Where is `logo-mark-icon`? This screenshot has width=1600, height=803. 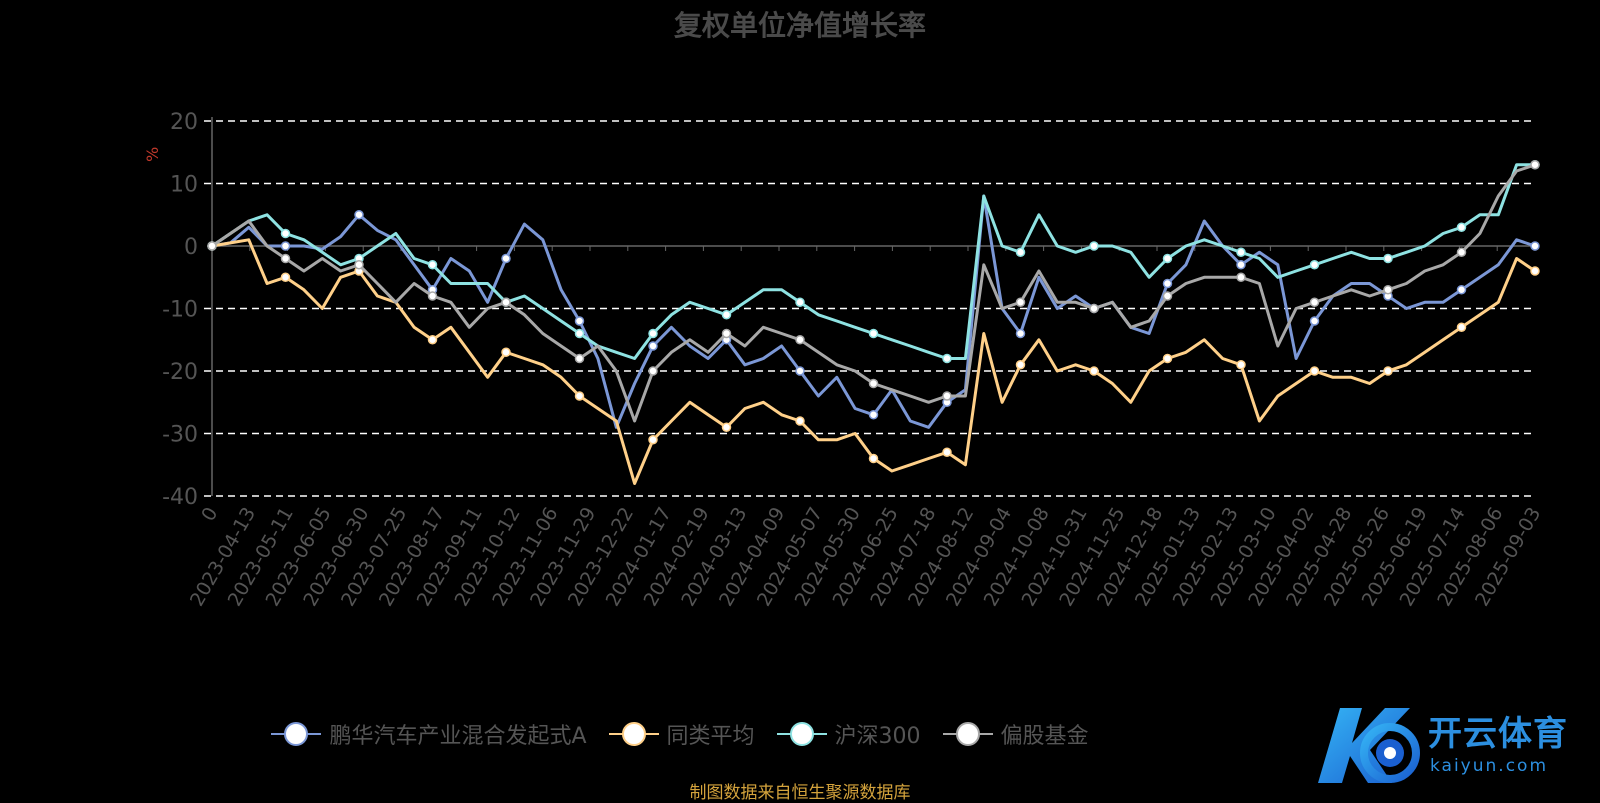 logo-mark-icon is located at coordinates (1369, 745).